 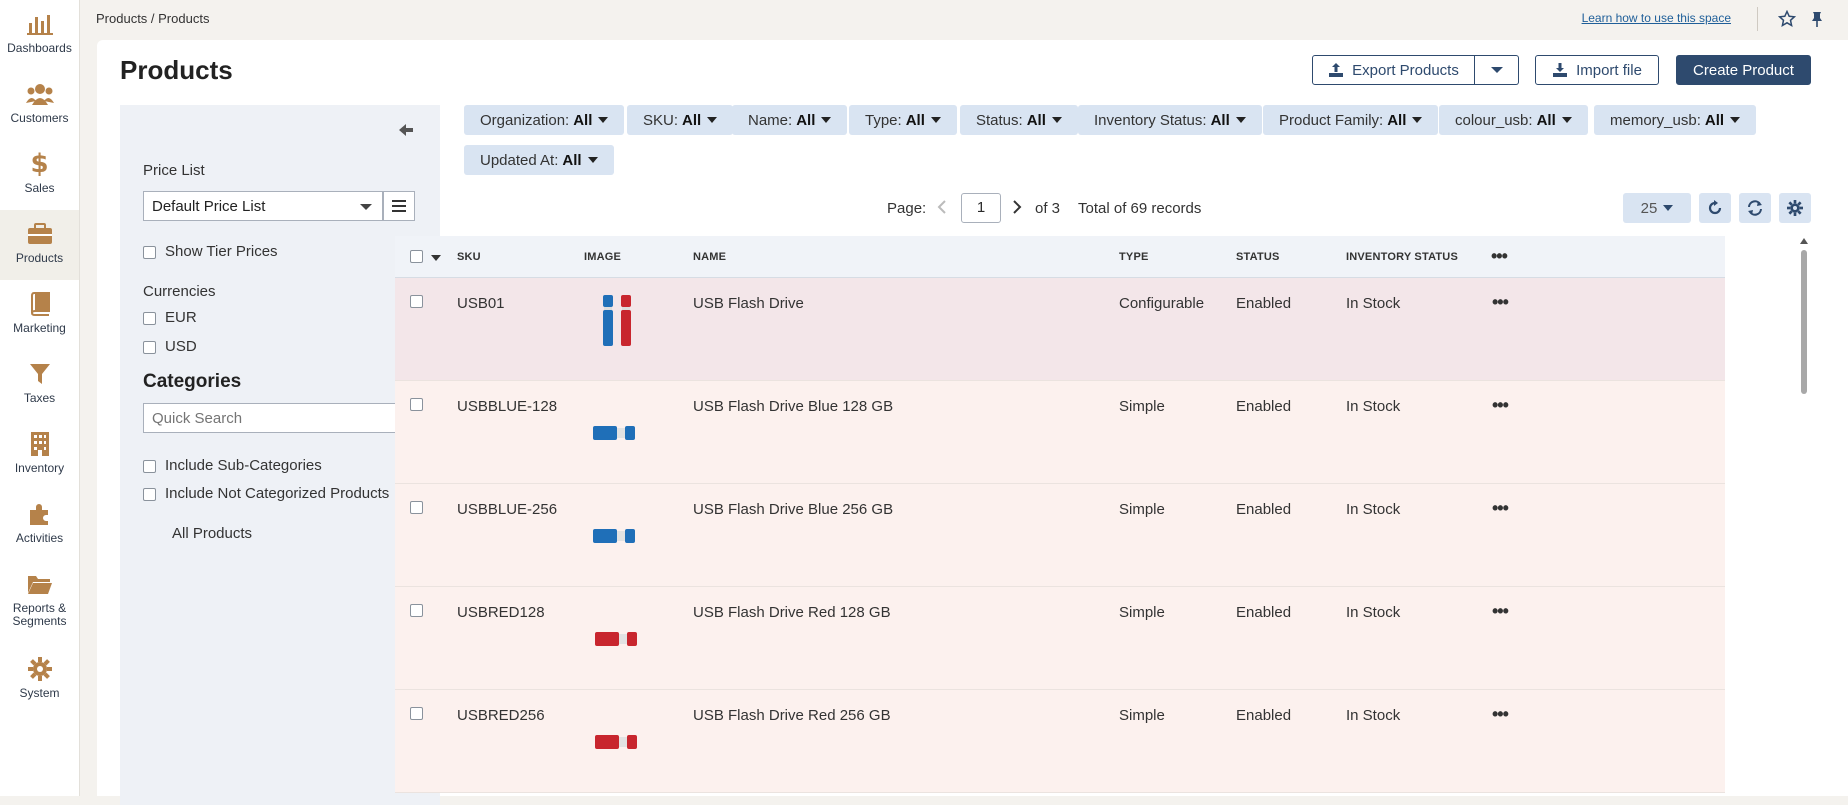 What do you see at coordinates (1675, 120) in the screenshot?
I see `filter-memory-usb: memory_usb: All` at bounding box center [1675, 120].